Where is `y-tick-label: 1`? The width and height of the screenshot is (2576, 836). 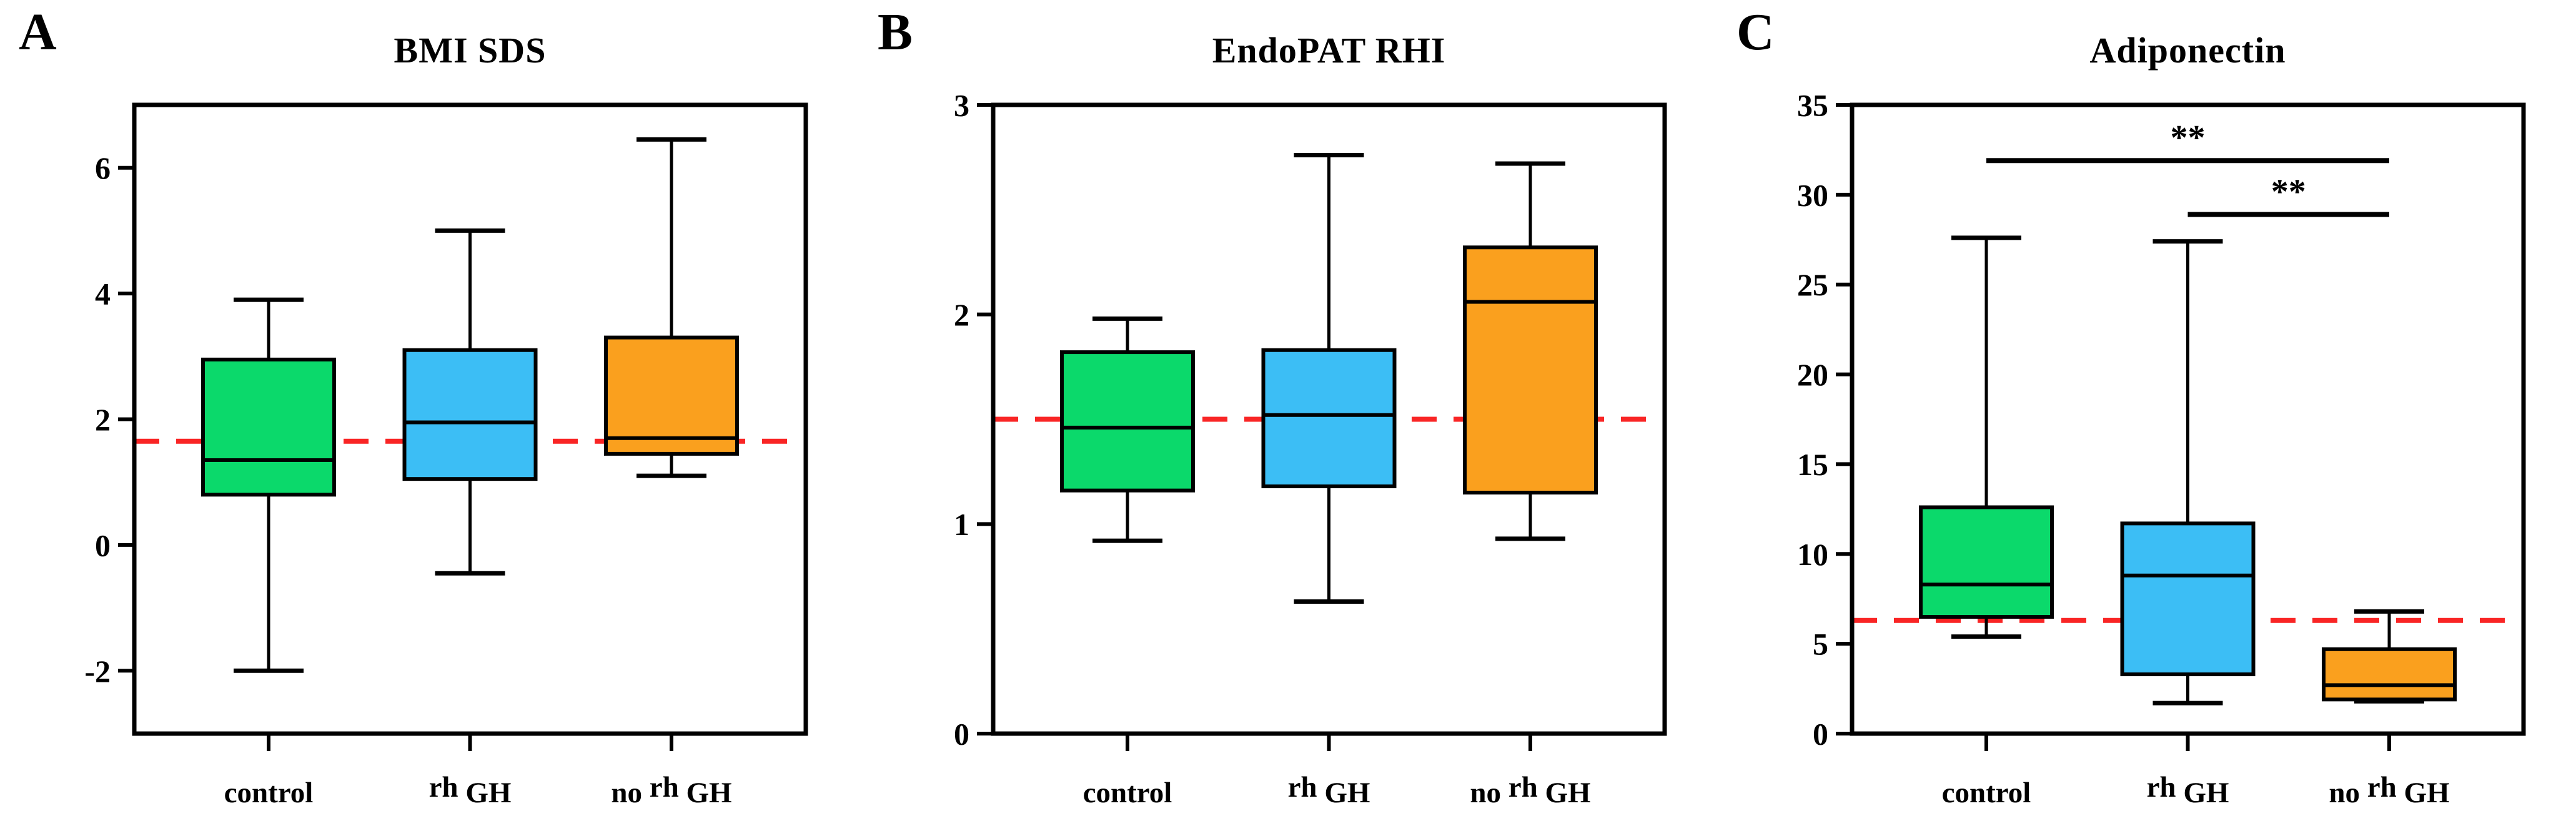
y-tick-label: 1 is located at coordinates (961, 524).